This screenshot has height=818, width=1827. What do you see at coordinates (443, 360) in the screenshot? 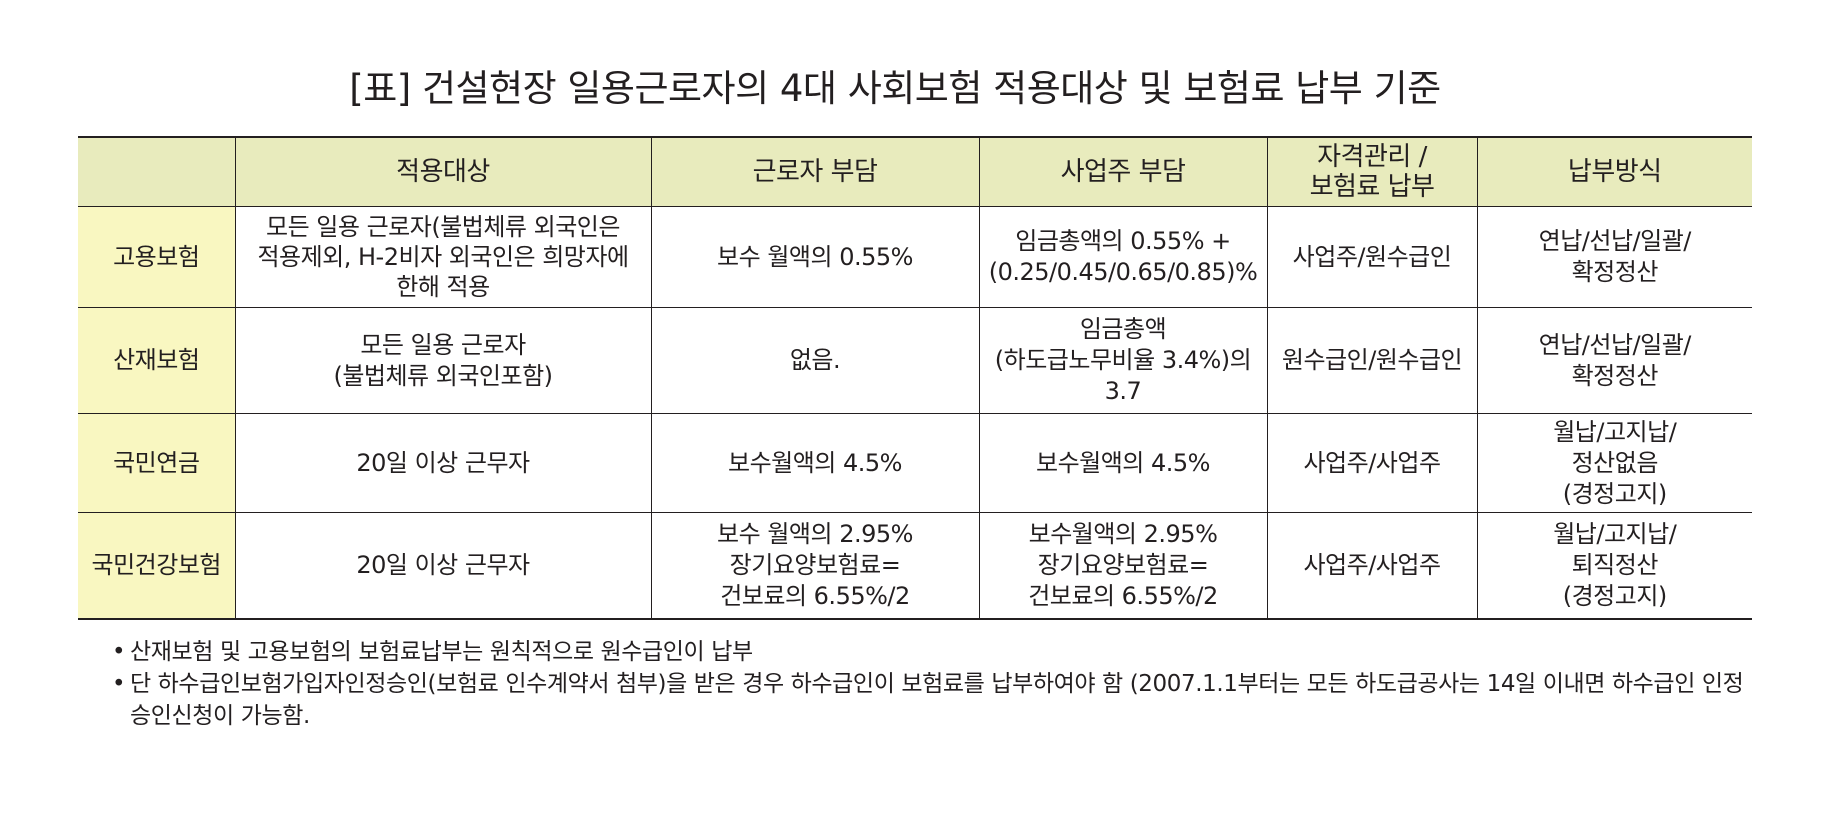
I see `cell-target: 모든 일용 근로자 (불법체류 외국인포함)` at bounding box center [443, 360].